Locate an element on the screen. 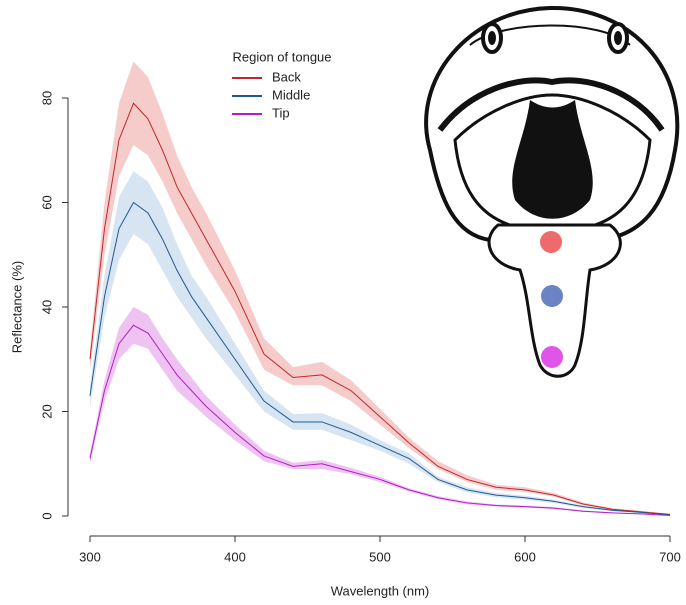 Image resolution: width=686 pixels, height=605 pixels. x-tick-label: 700 is located at coordinates (670, 556).